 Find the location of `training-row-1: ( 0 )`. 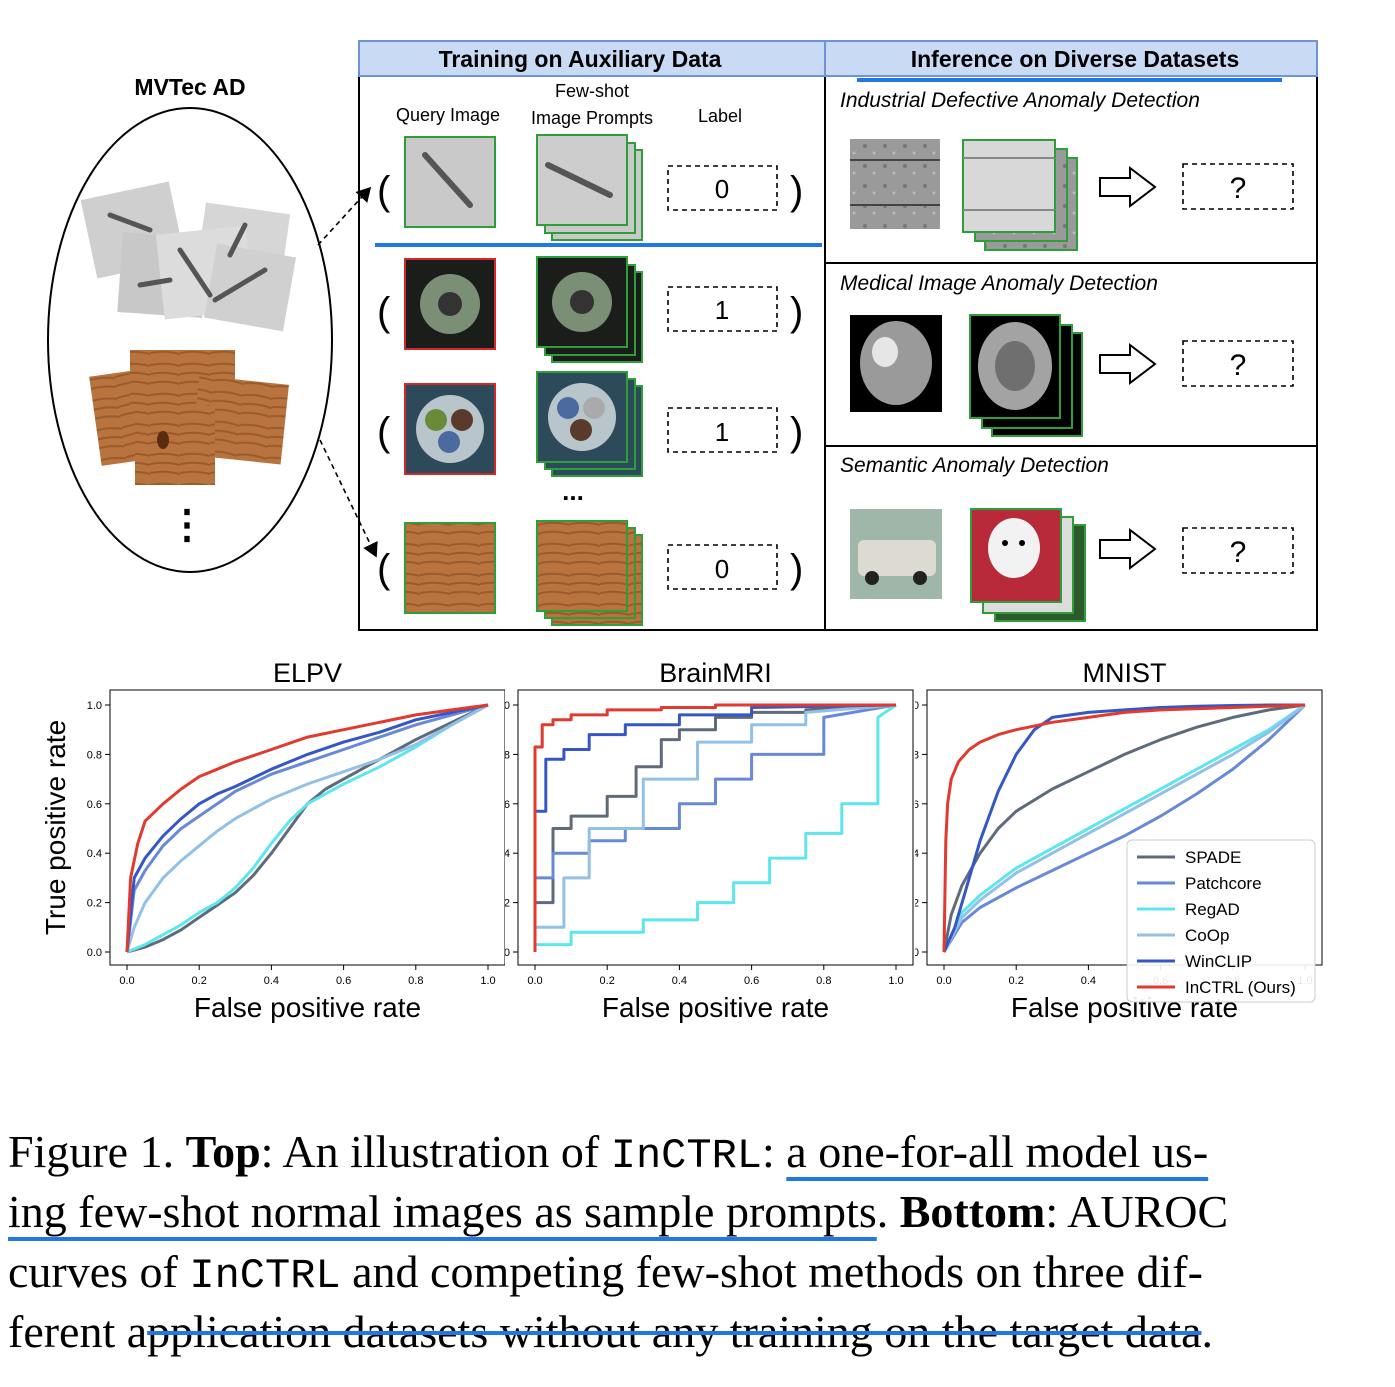

training-row-1: ( 0 ) is located at coordinates (590, 187).